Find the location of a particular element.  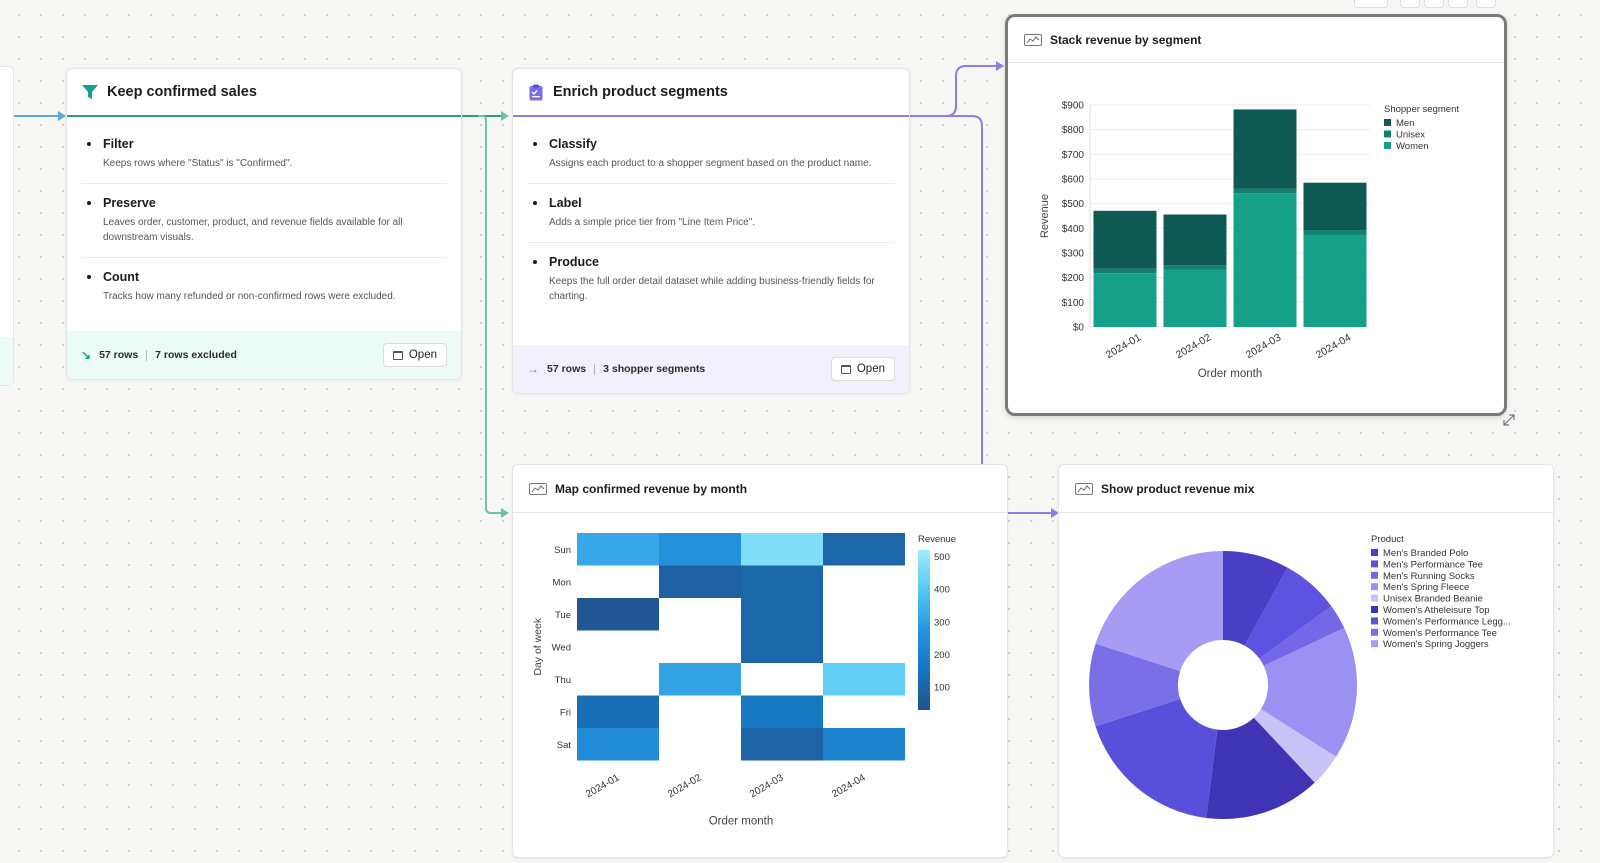

legend-title: Shopper segment is located at coordinates (1421, 109).